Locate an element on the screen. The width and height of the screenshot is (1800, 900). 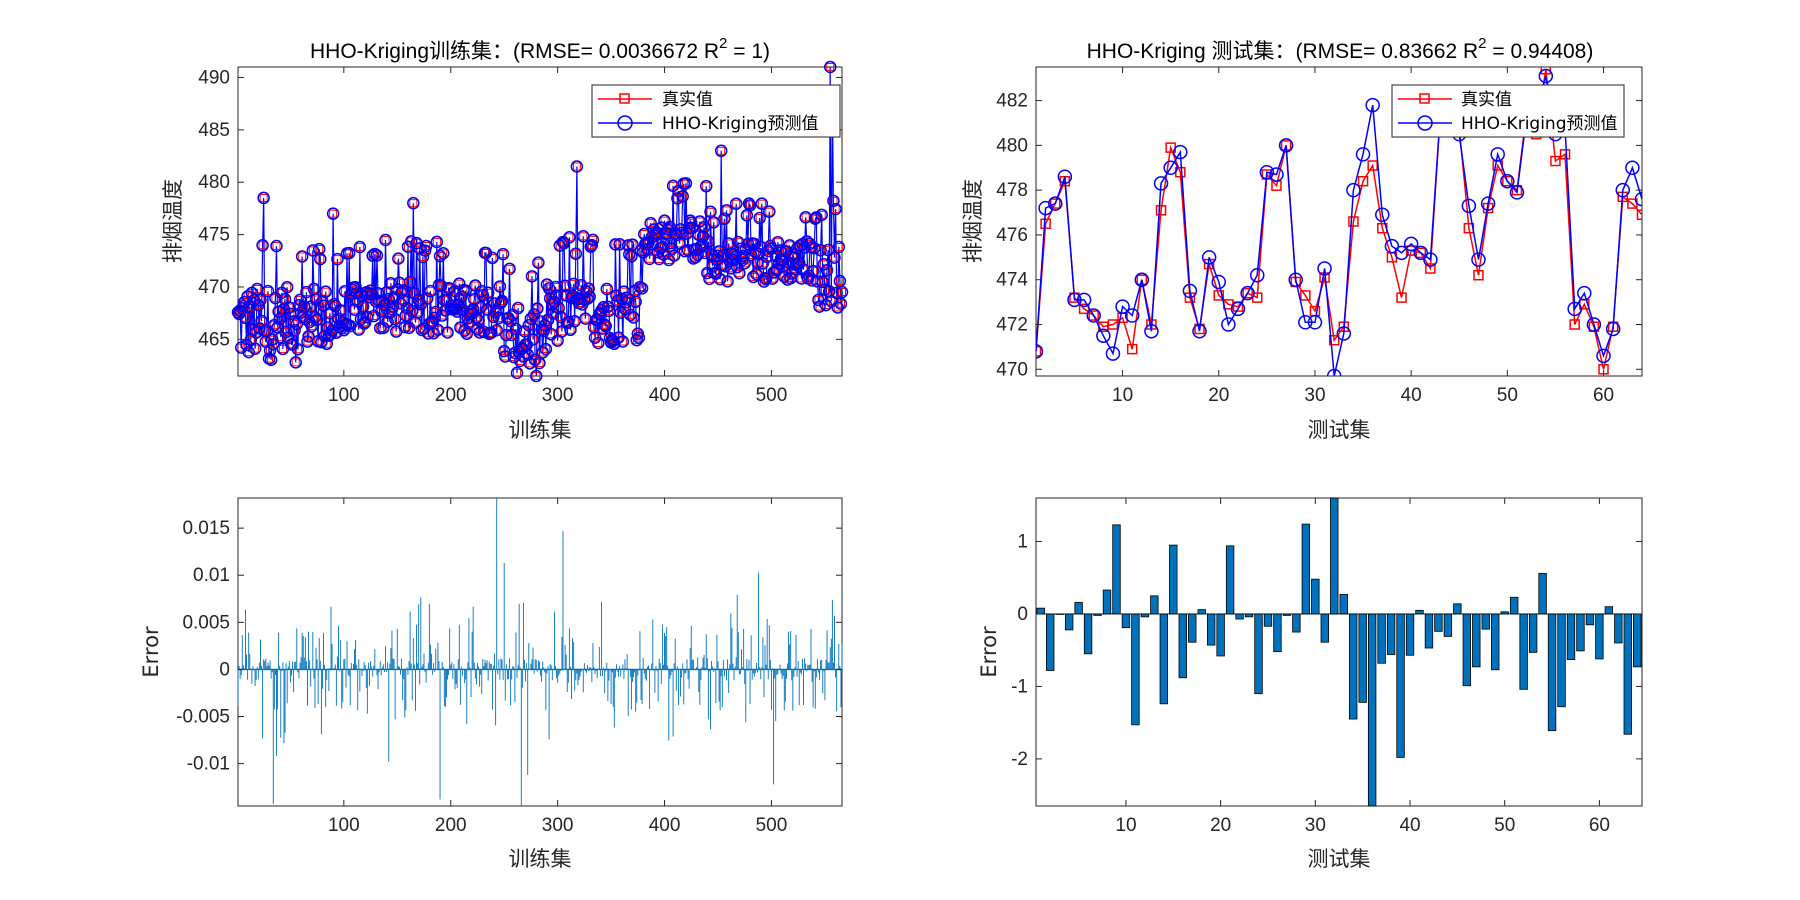
train-compare-legend: 真实值 HHO-Kriging预测值 is located at coordinates (716, 111).